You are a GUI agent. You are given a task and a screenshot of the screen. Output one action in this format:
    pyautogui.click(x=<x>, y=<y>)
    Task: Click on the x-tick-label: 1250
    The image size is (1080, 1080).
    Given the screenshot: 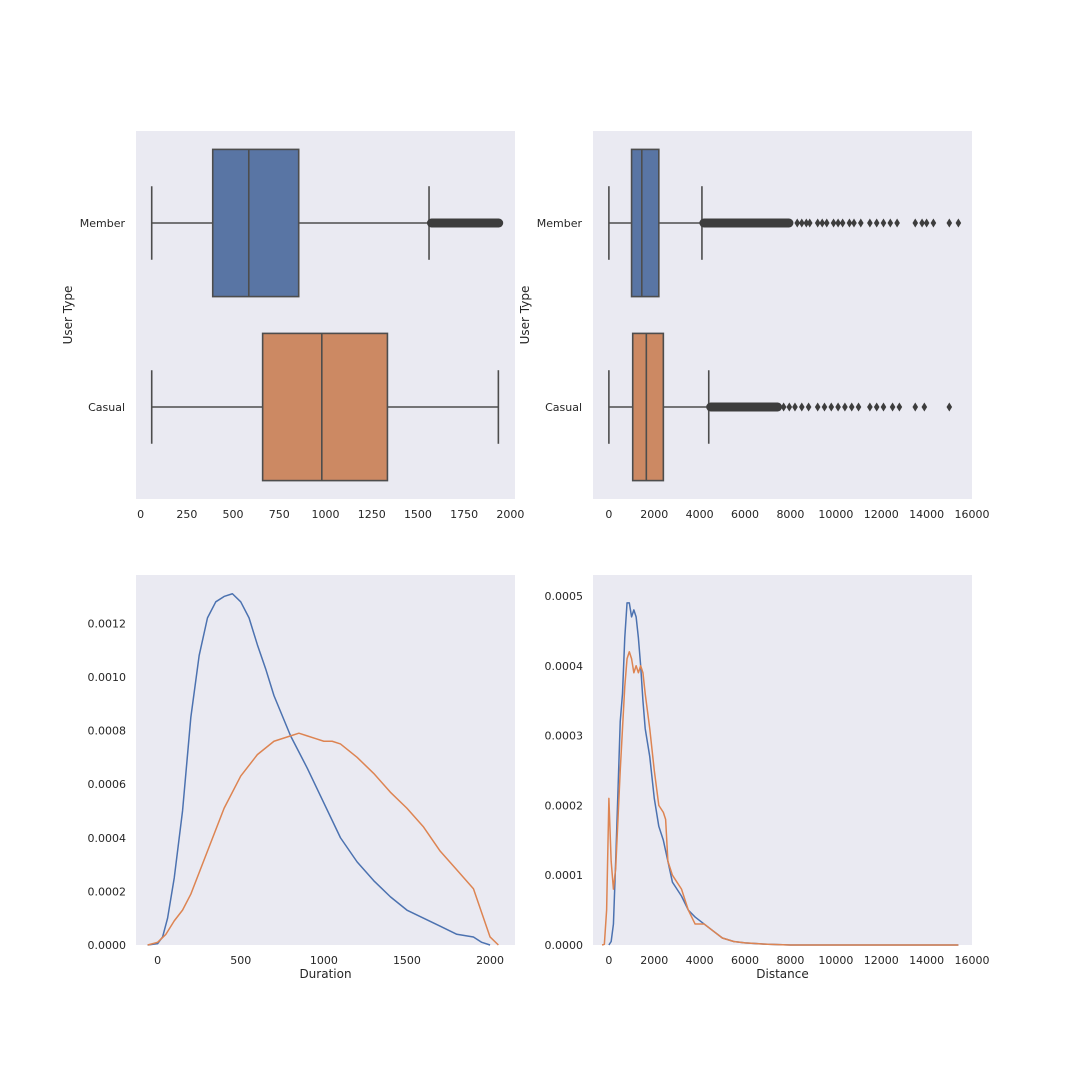 What is the action you would take?
    pyautogui.click(x=372, y=514)
    